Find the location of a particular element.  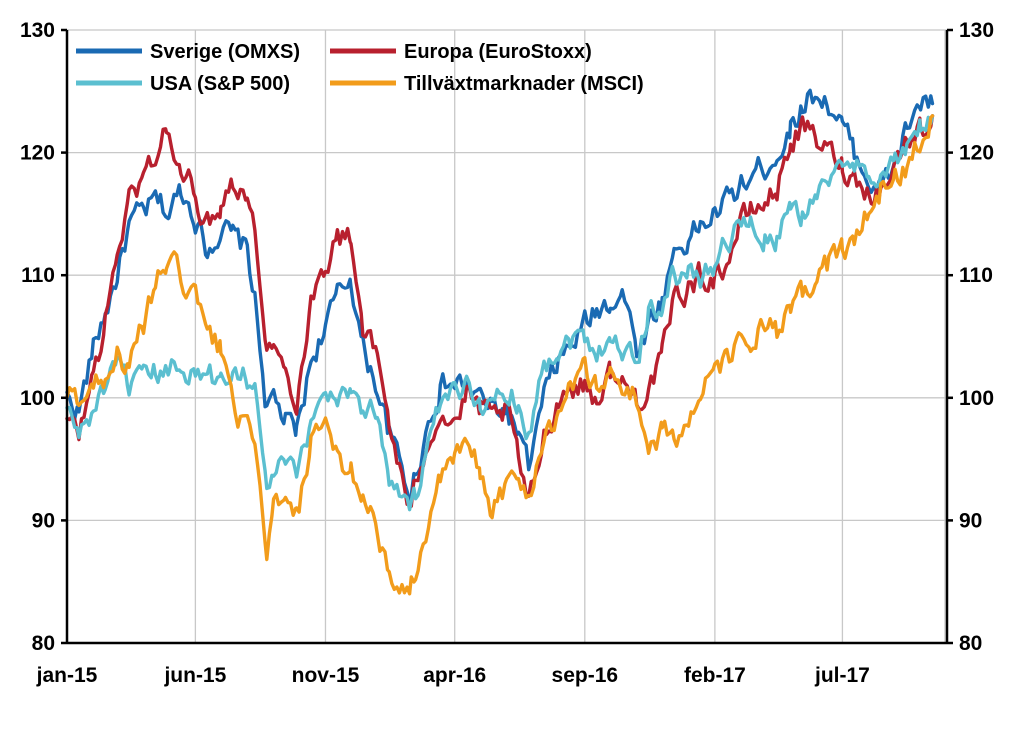

y-tick-label-left: 80 is located at coordinates (43, 643).